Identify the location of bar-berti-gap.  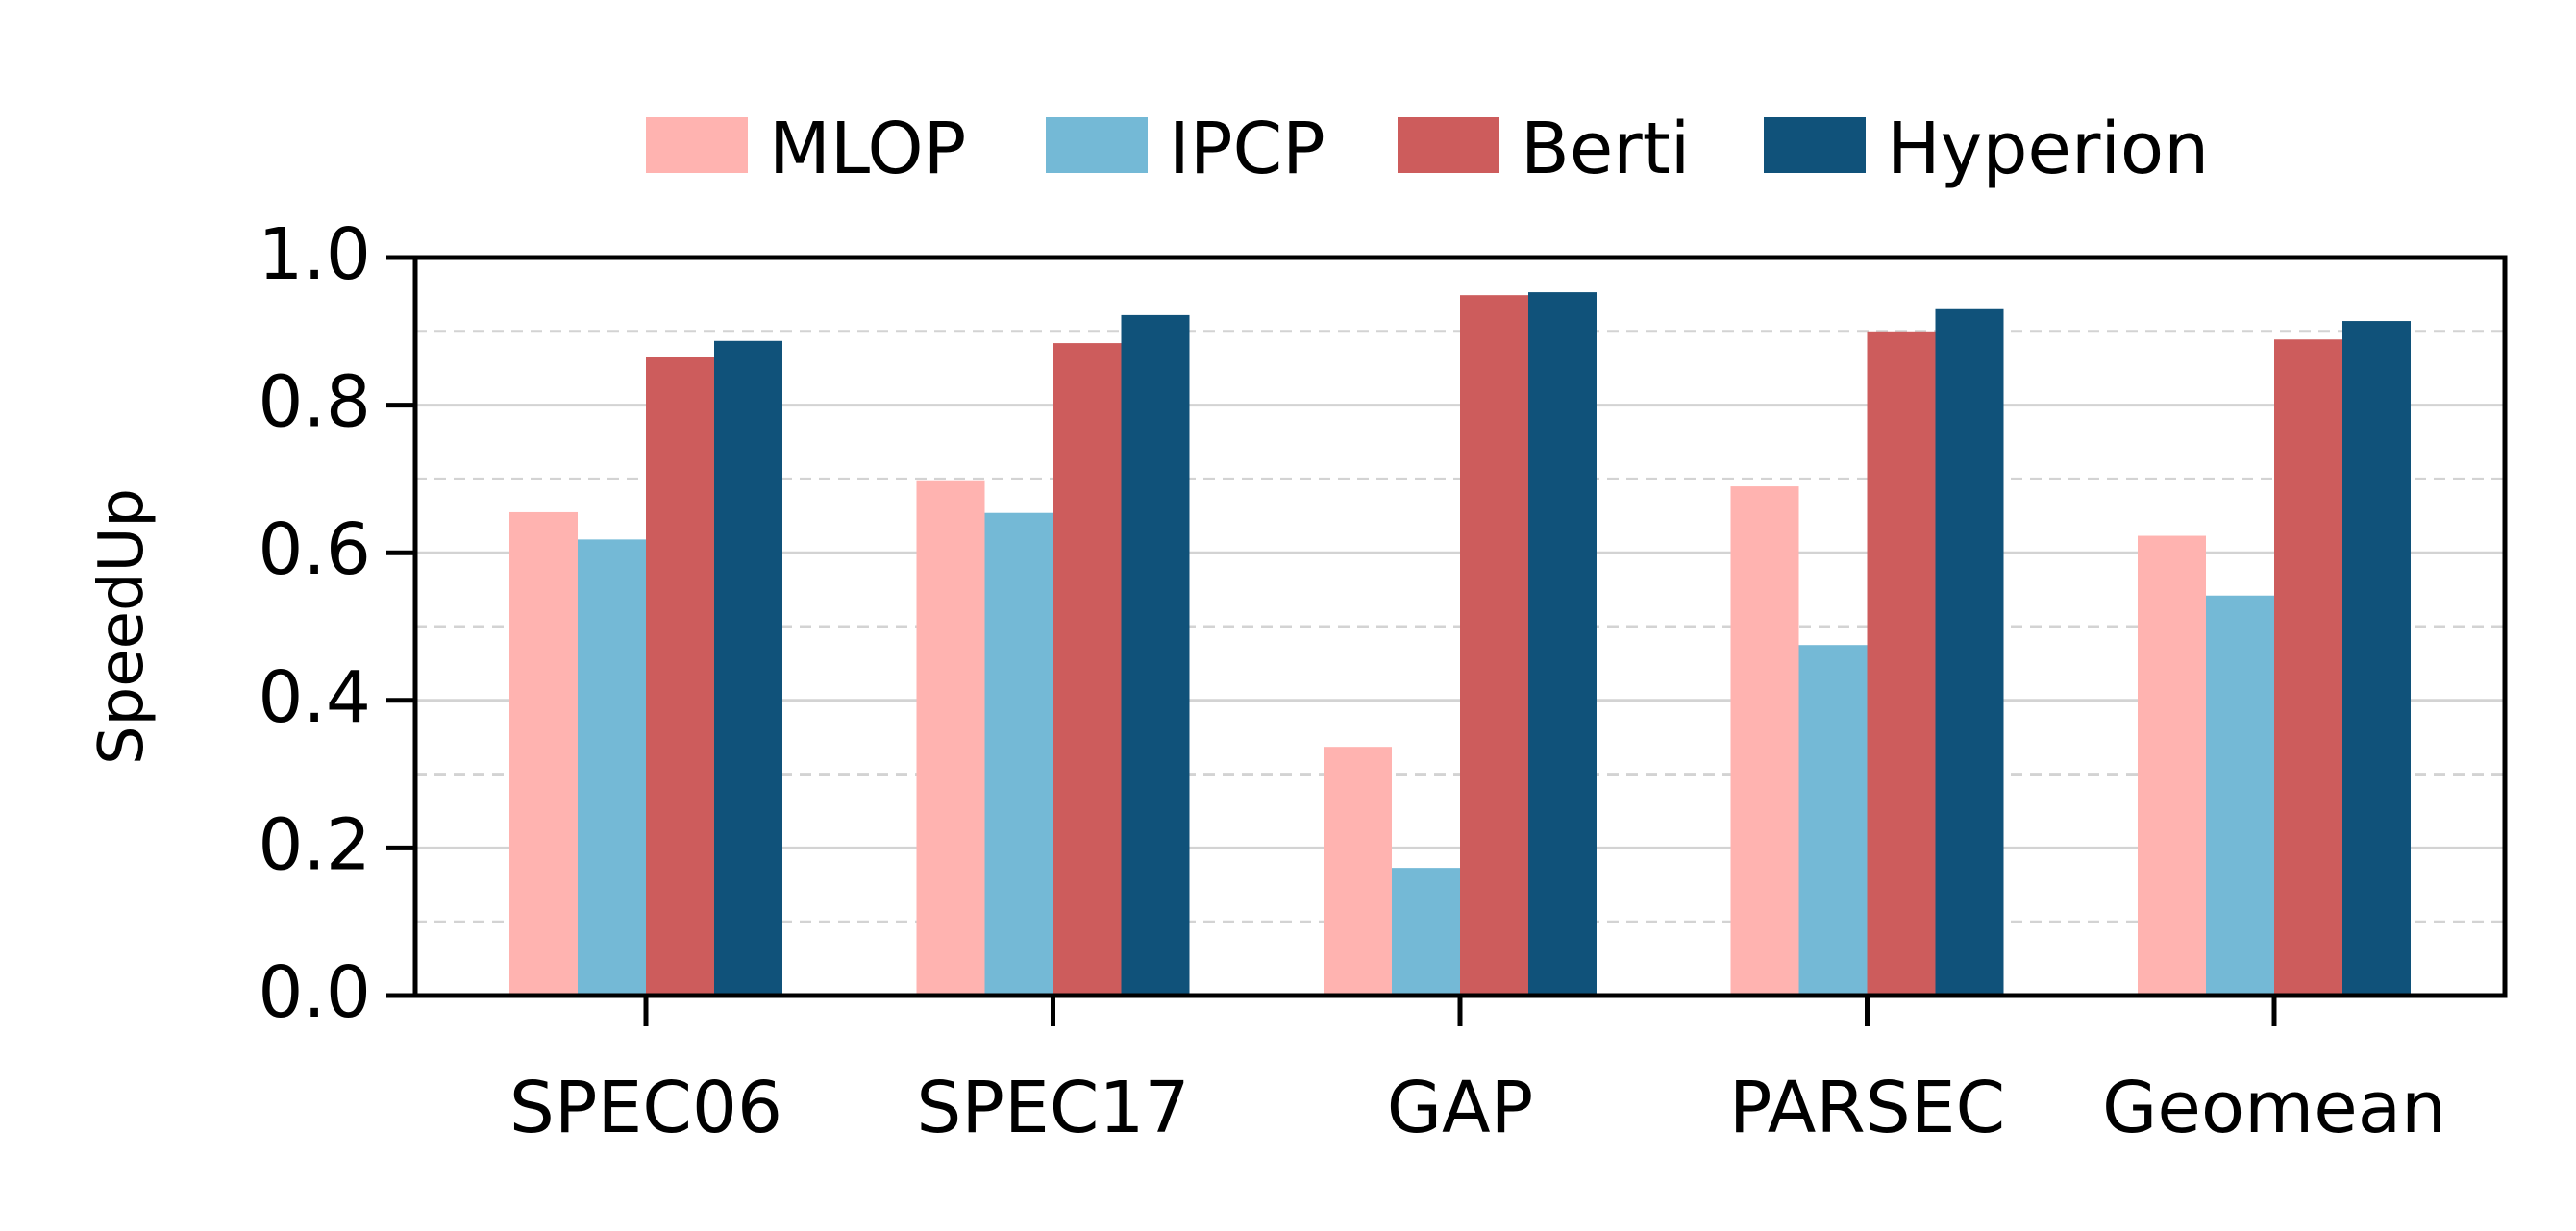
(1494, 646).